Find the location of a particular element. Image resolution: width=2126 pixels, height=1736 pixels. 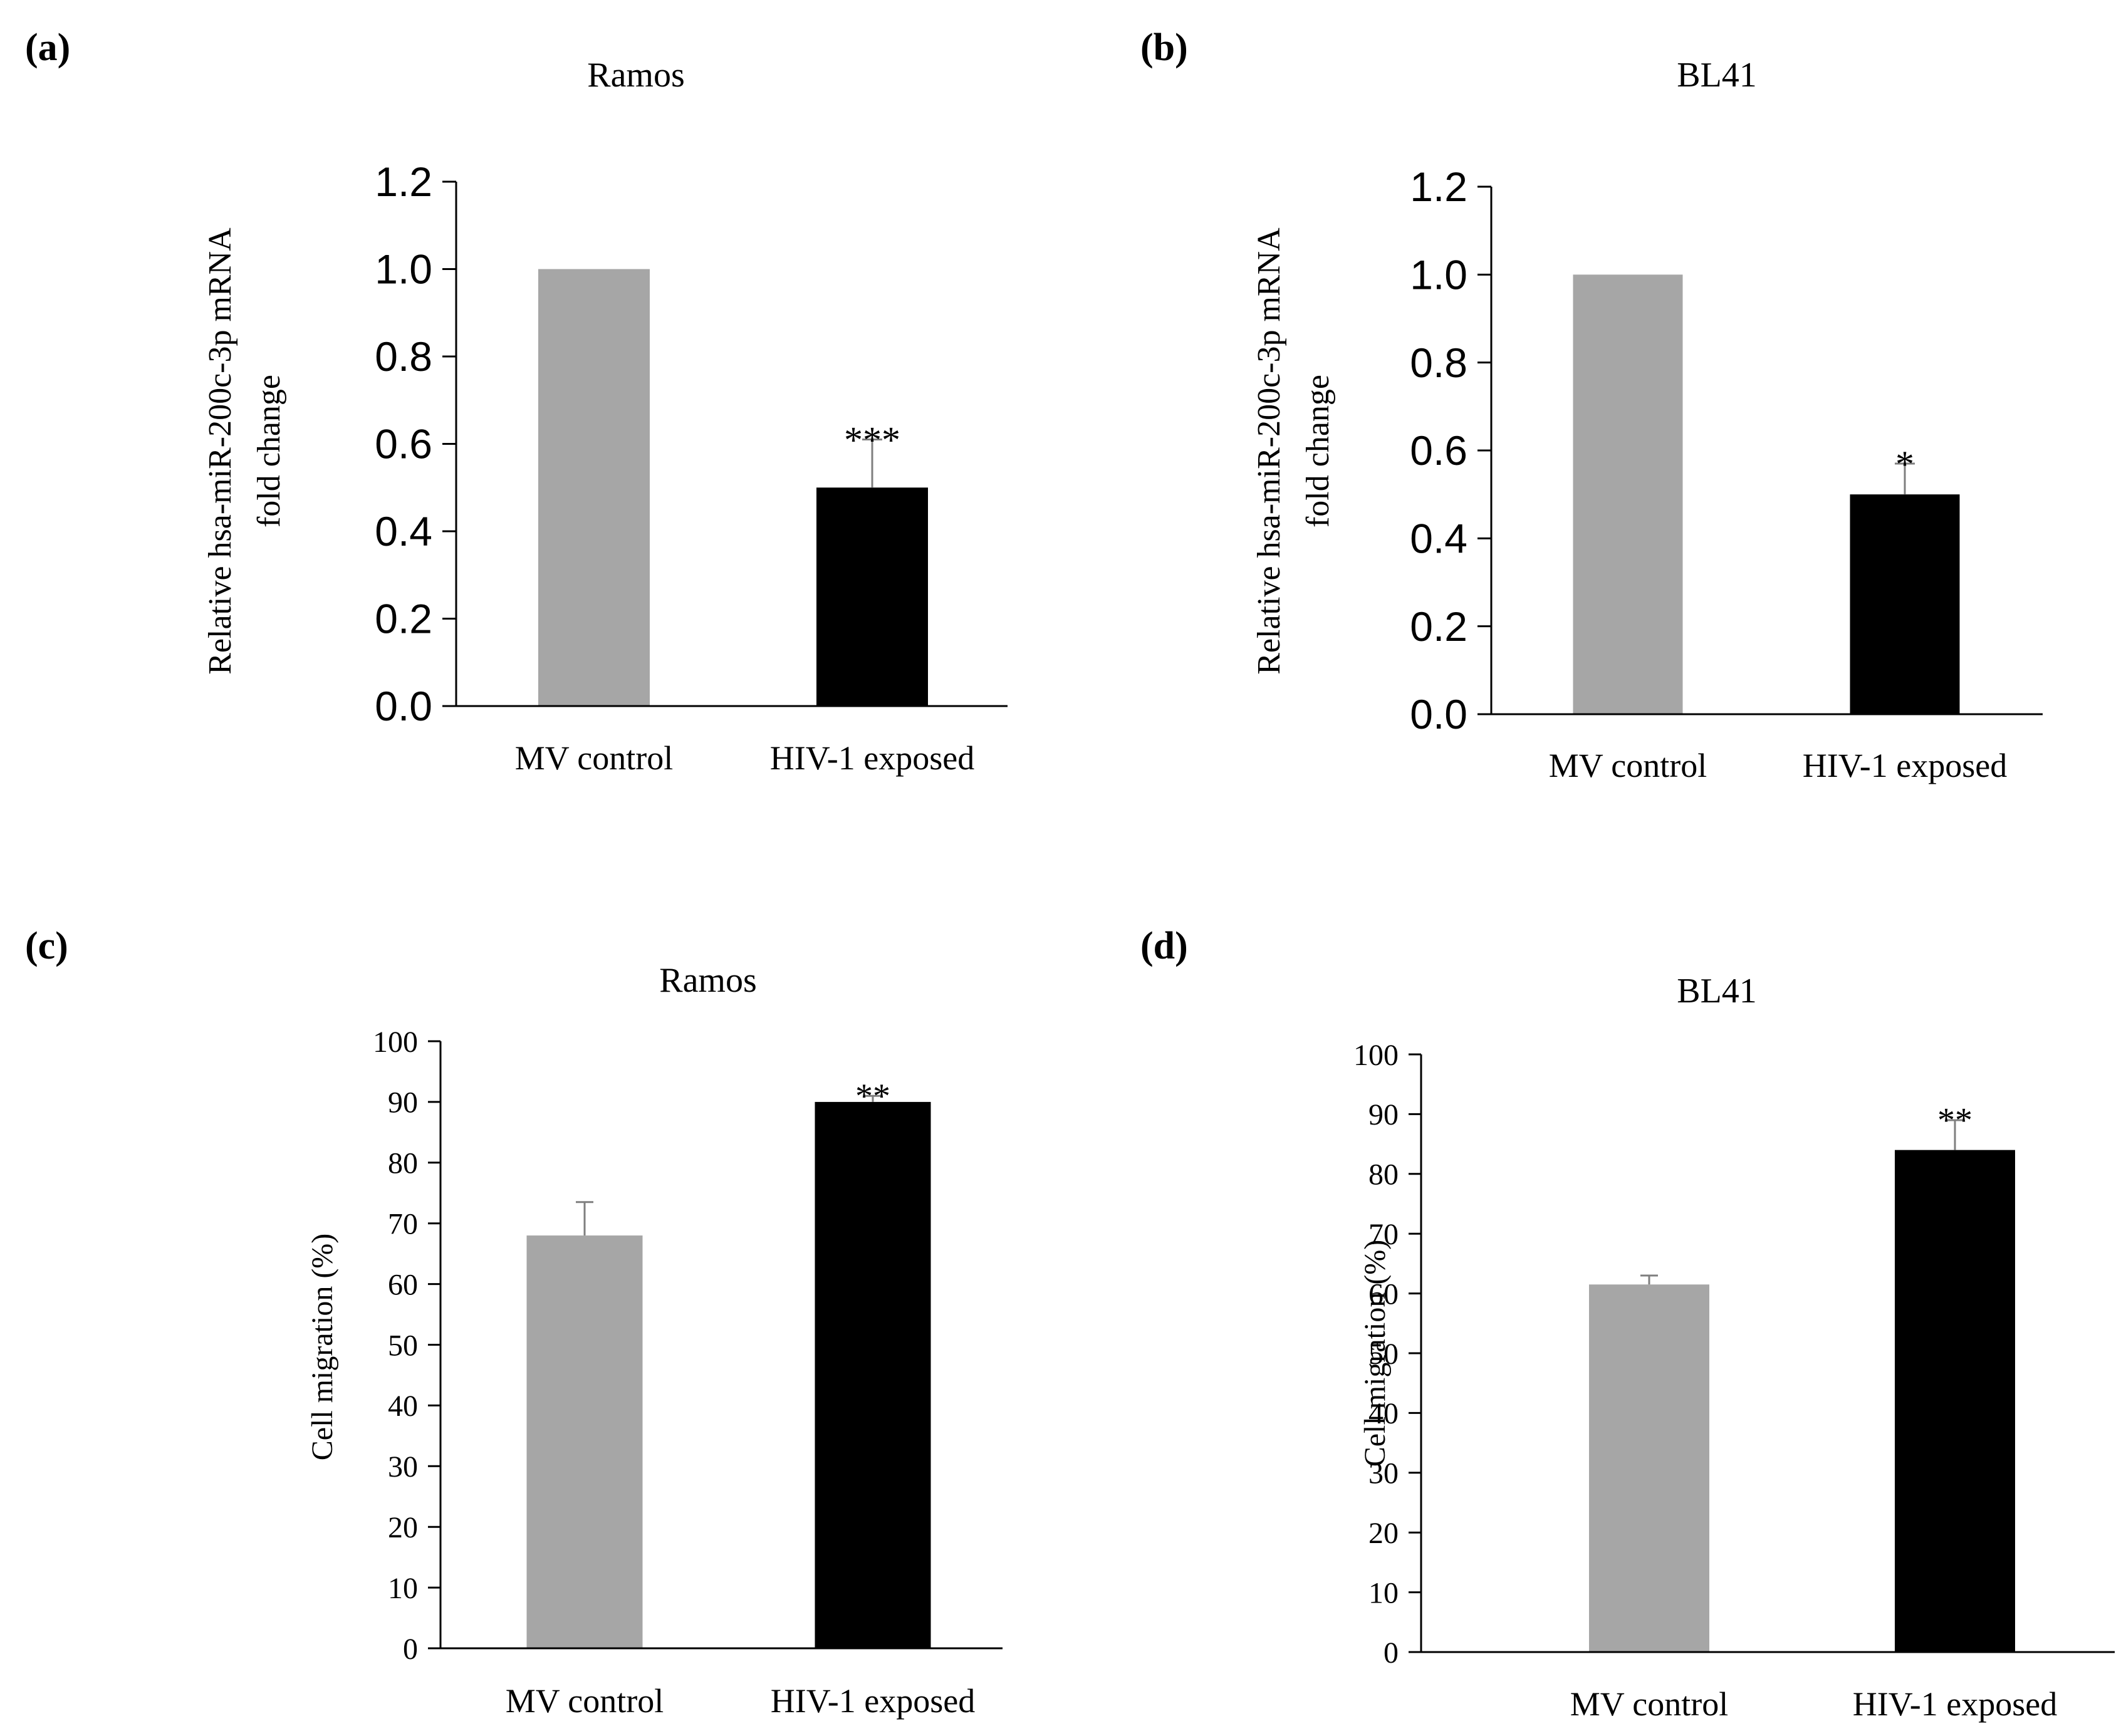

panel-label: (a) is located at coordinates (47, 47).